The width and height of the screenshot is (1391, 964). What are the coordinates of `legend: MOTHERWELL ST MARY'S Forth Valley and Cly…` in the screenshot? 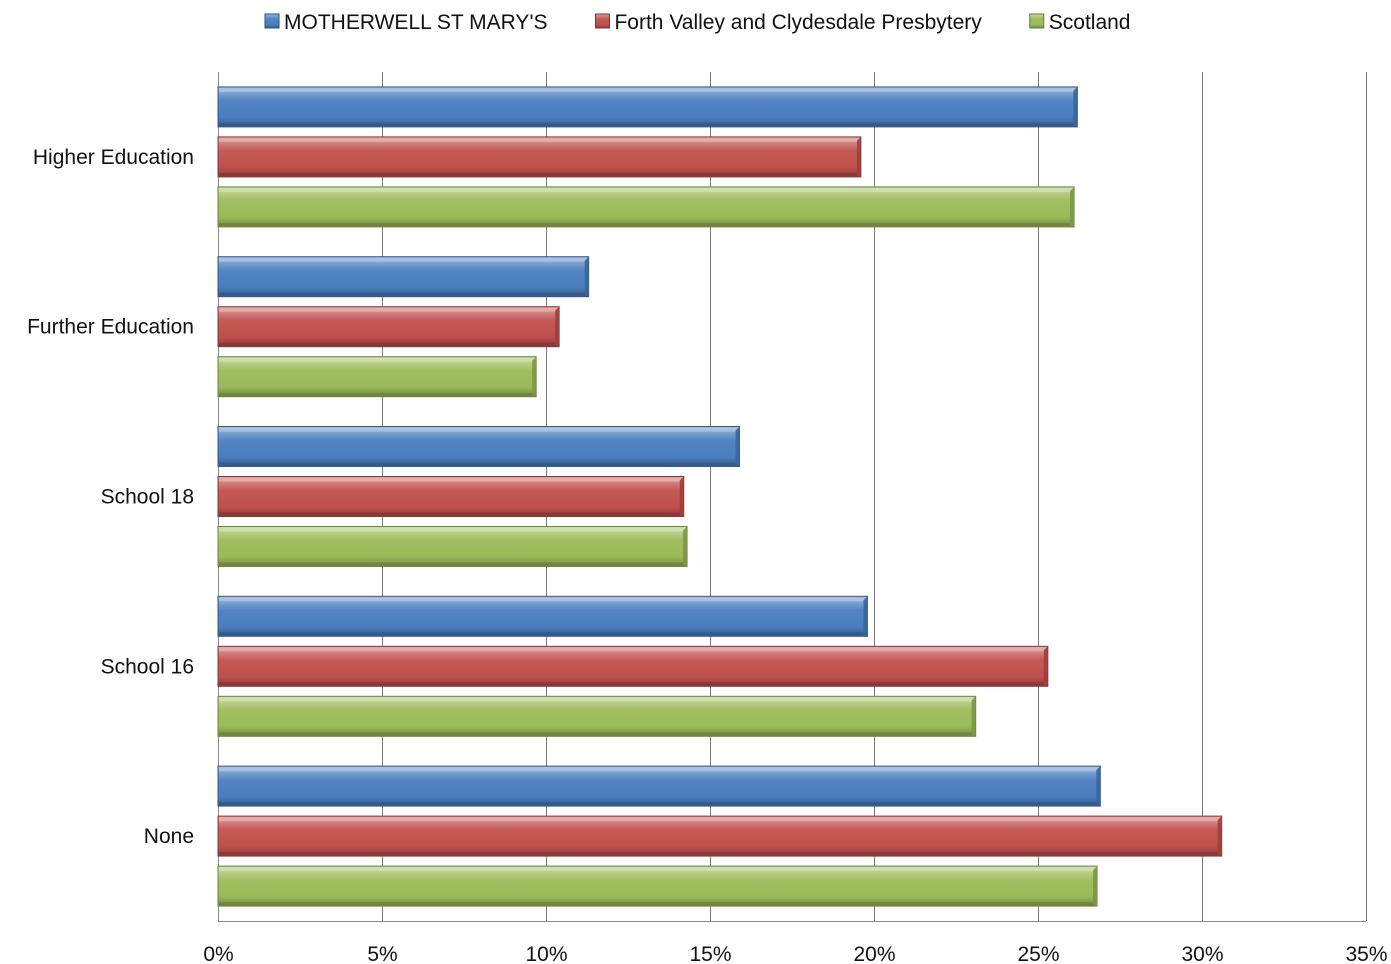 It's located at (697, 22).